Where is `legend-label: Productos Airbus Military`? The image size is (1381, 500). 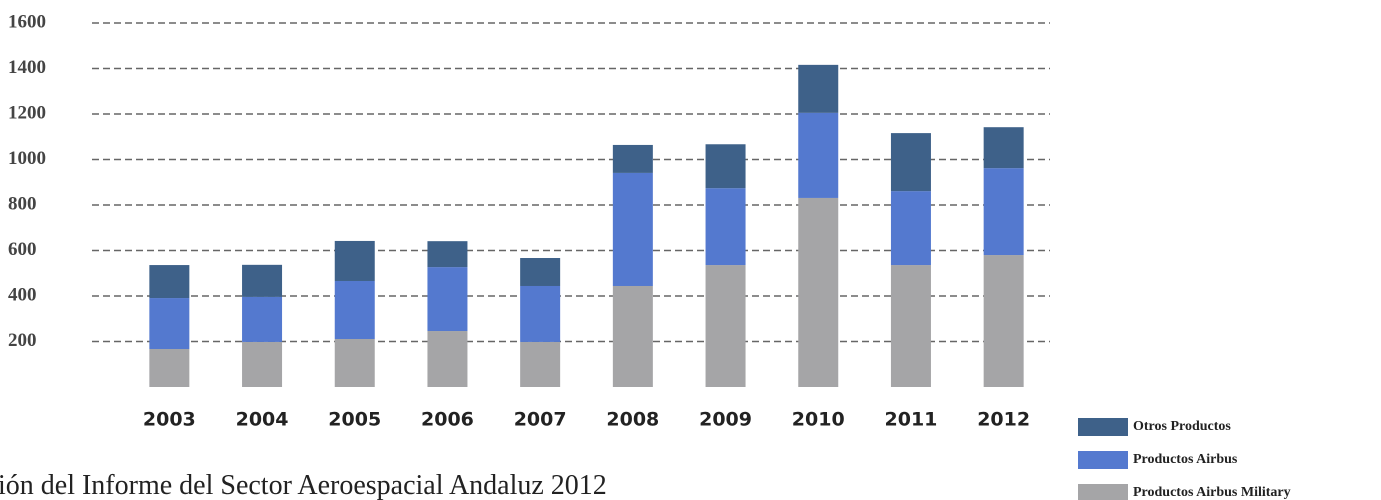 legend-label: Productos Airbus Military is located at coordinates (1212, 492).